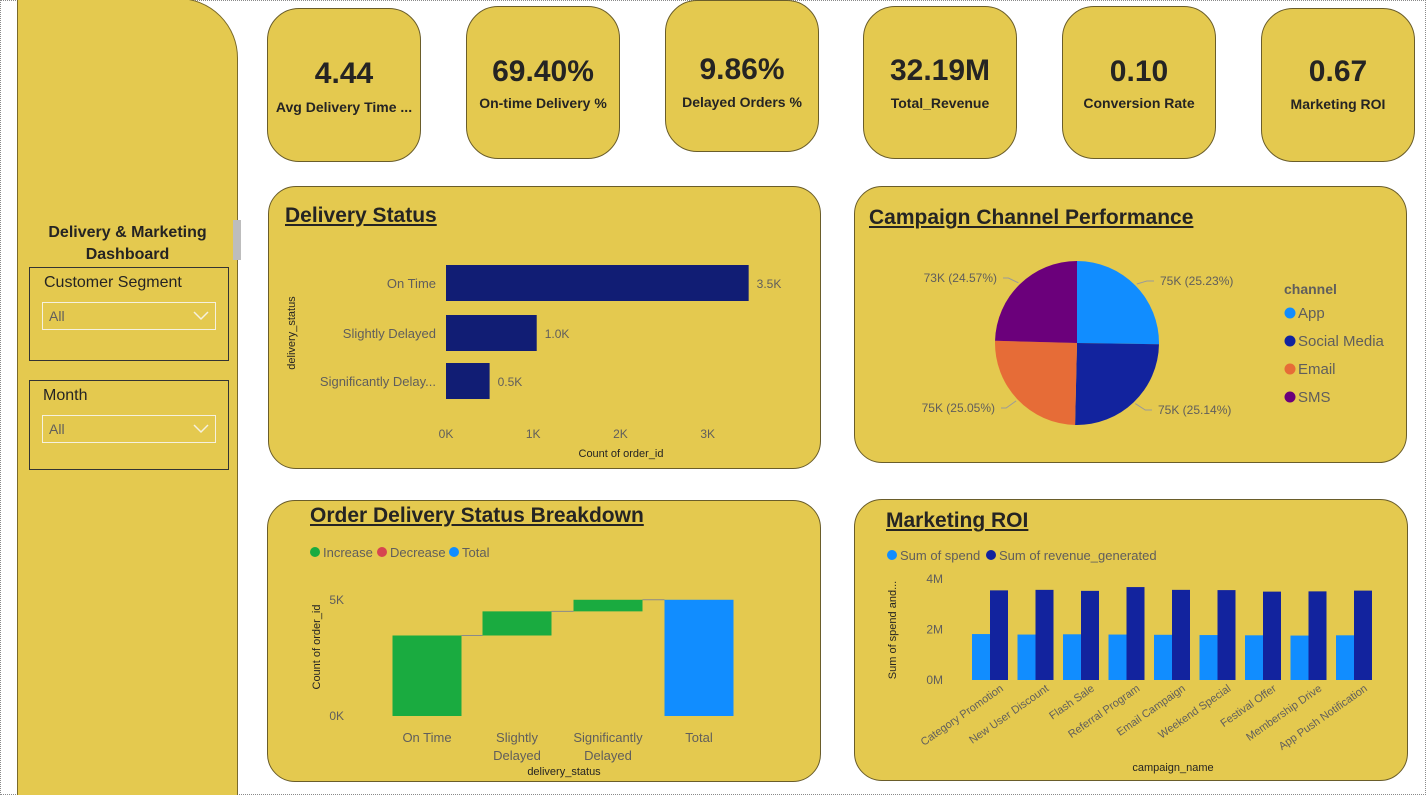  Describe the element at coordinates (1172, 768) in the screenshot. I see `x-axis-title: campaign_name` at that location.